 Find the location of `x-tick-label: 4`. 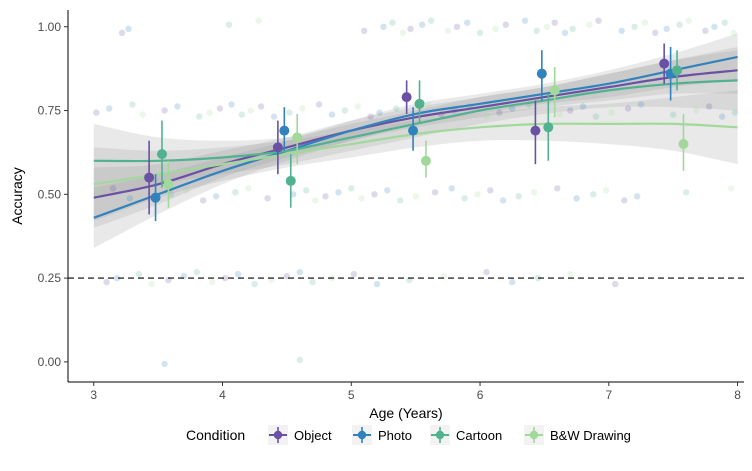

x-tick-label: 4 is located at coordinates (222, 395).